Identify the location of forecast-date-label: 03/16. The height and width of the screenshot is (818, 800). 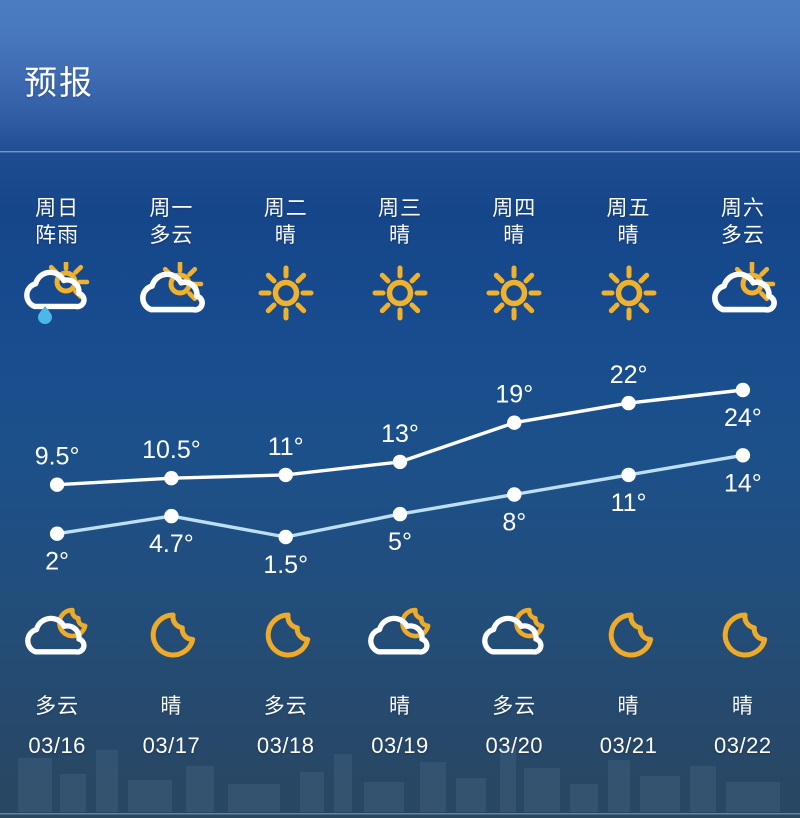
(57, 745).